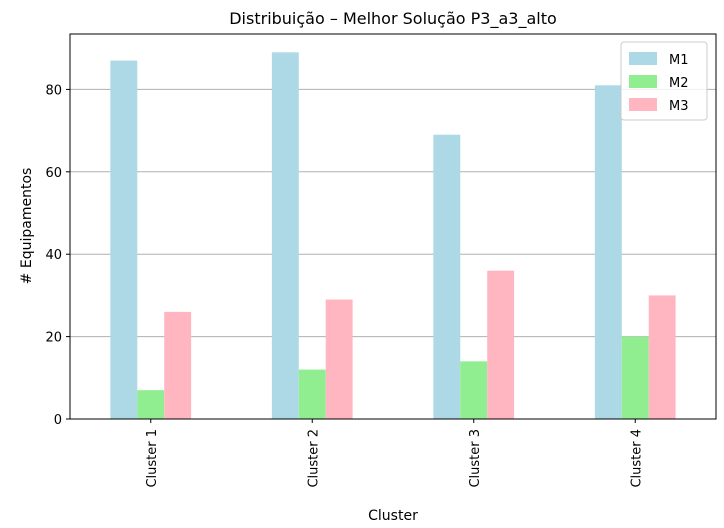 The height and width of the screenshot is (528, 724). Describe the element at coordinates (679, 83) in the screenshot. I see `legend-label-m2: M2` at that location.